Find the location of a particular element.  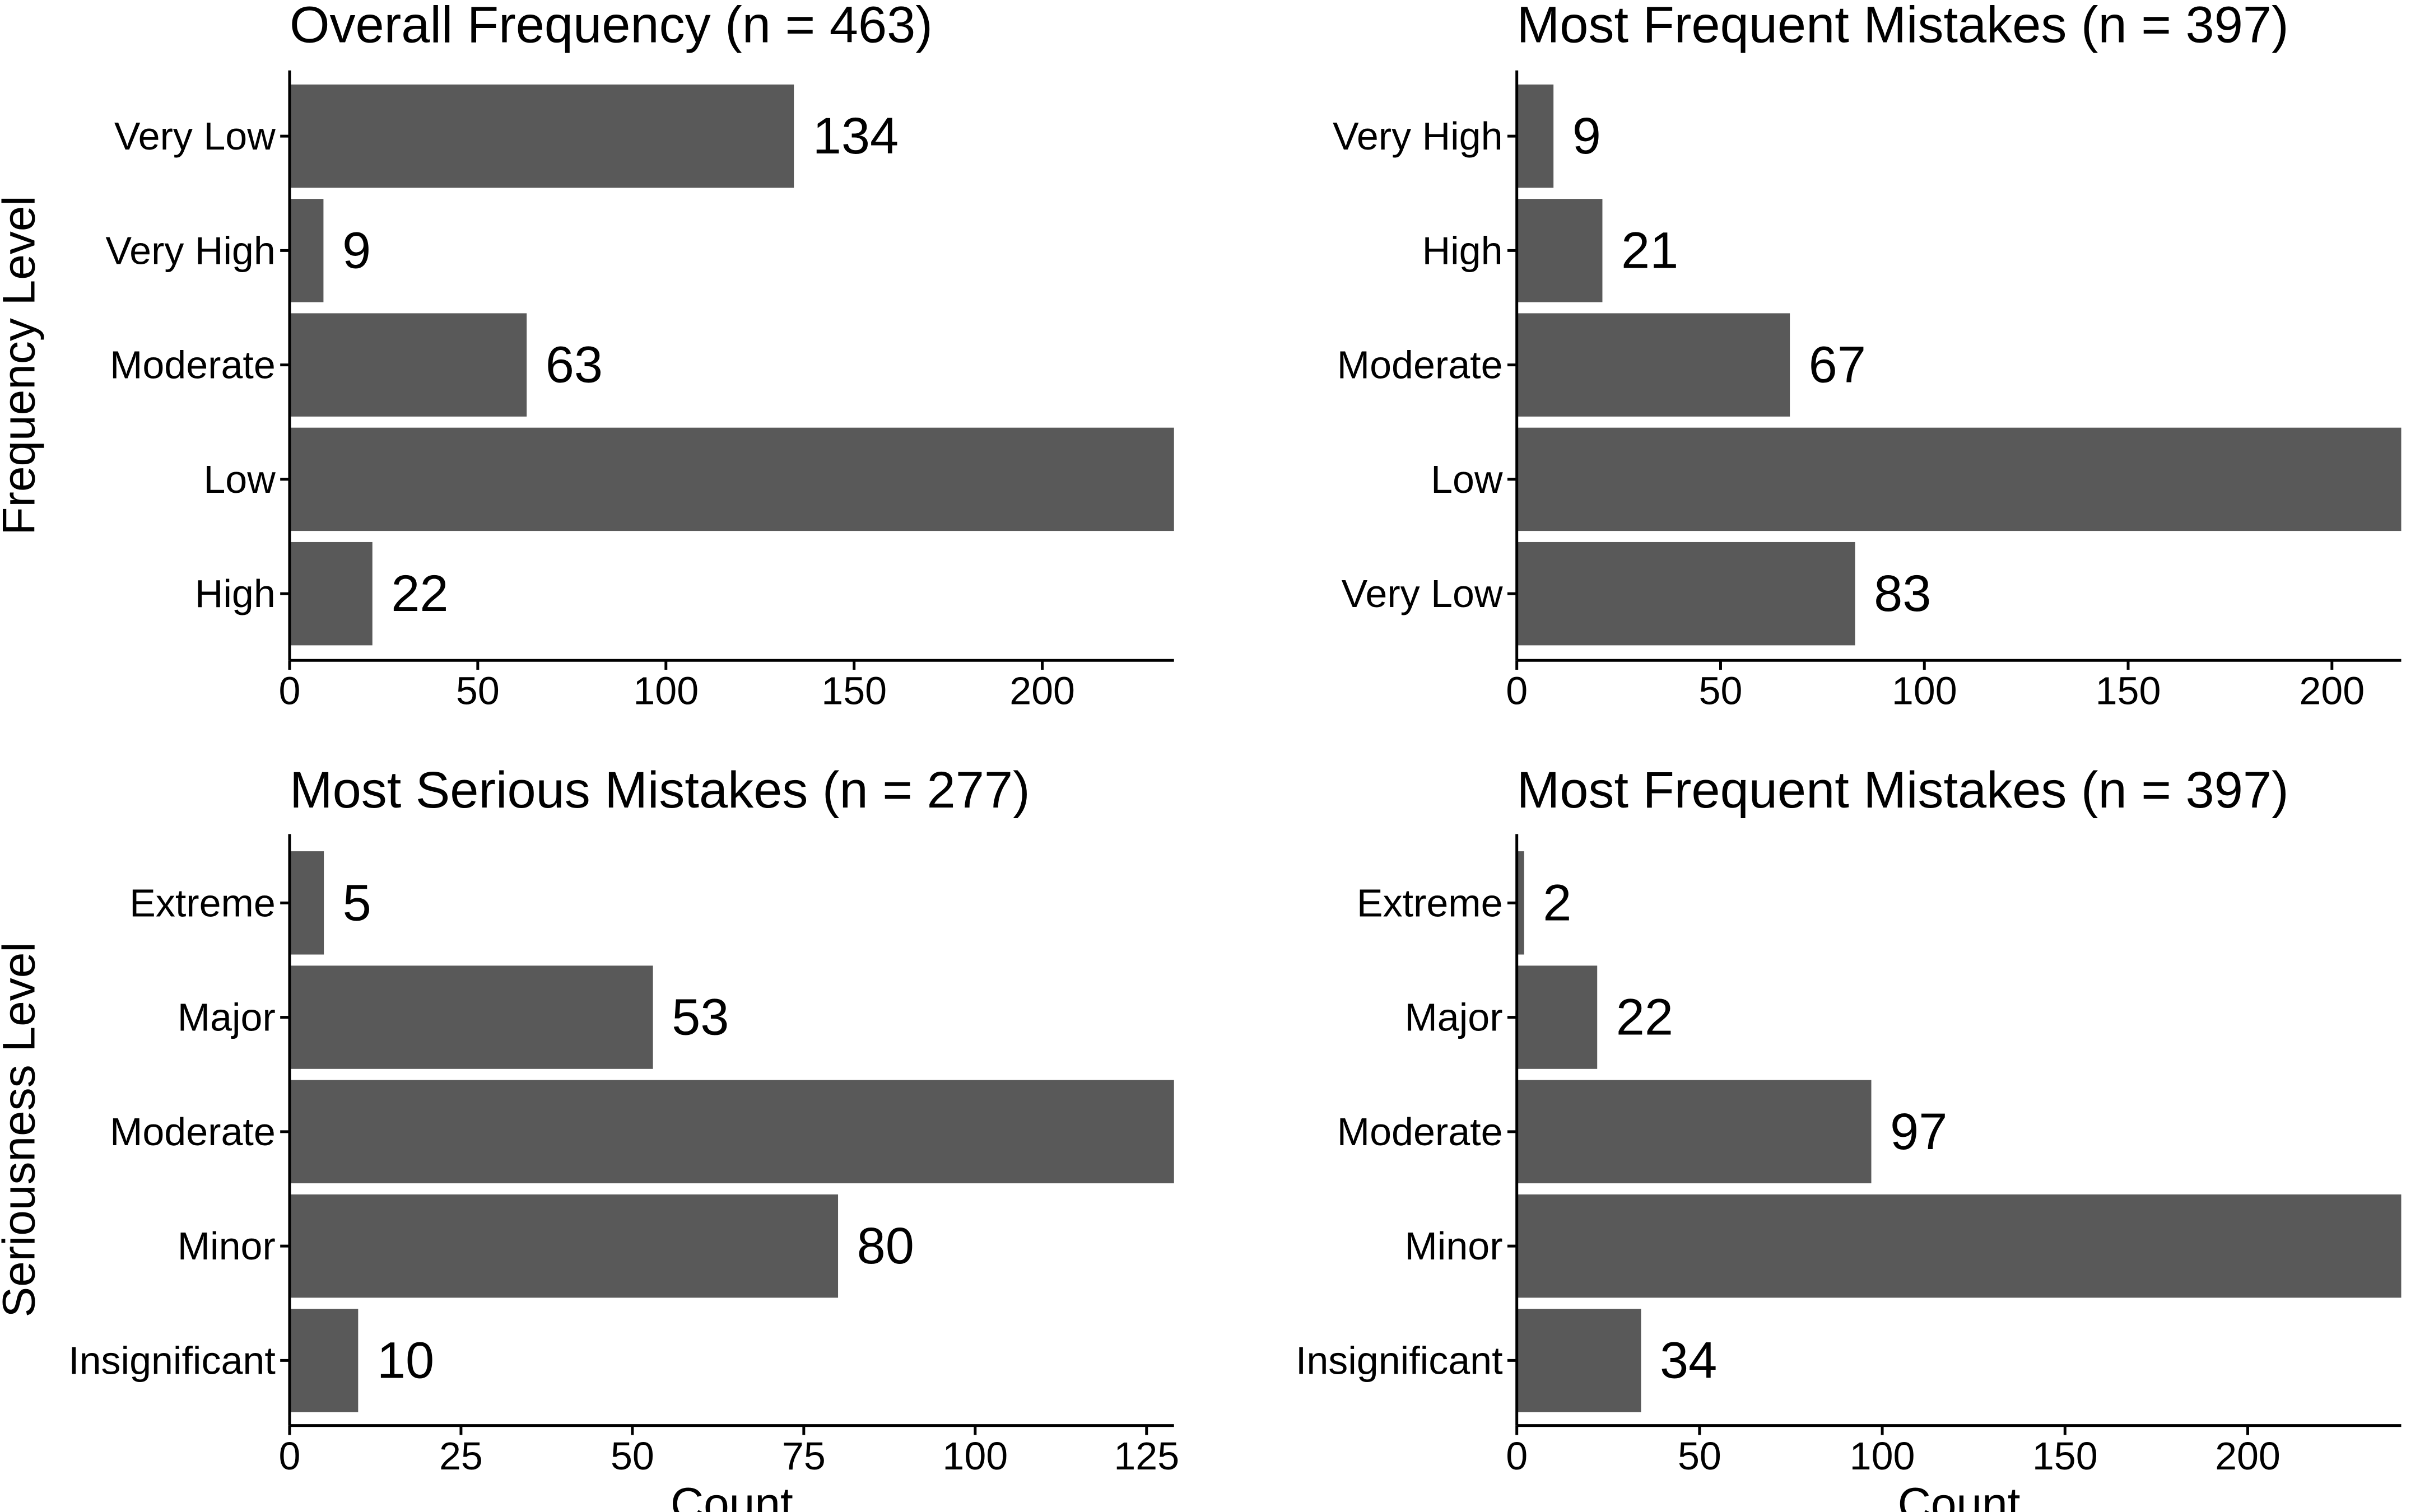

panel-title: Most Serious Mistakes (n = 277) is located at coordinates (660, 791).